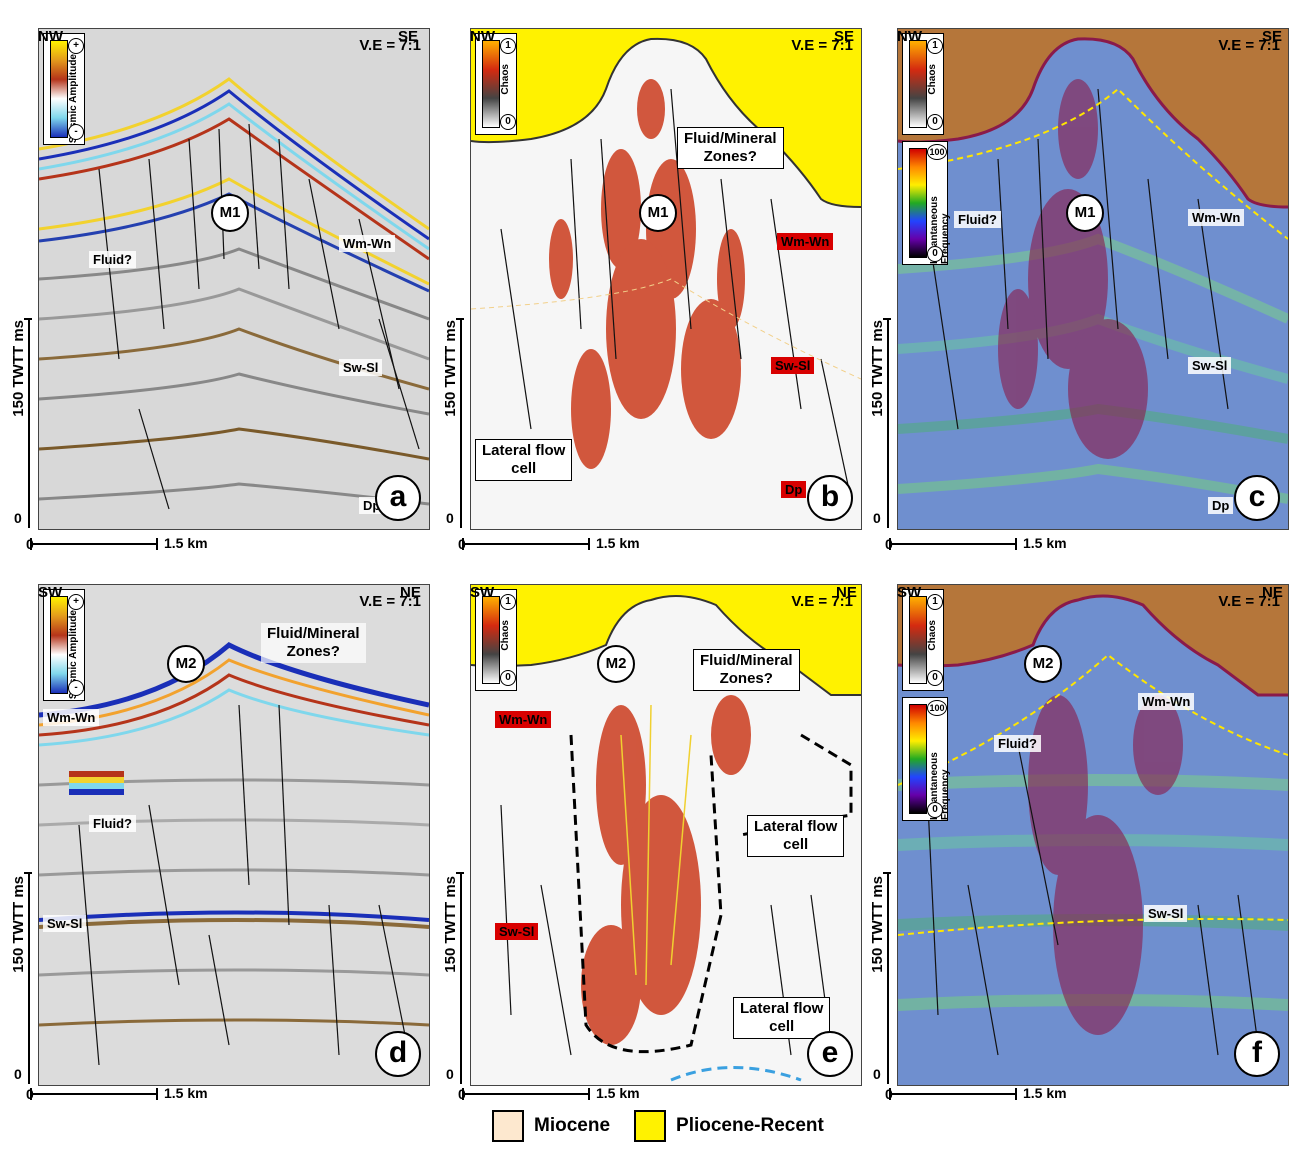 The width and height of the screenshot is (1299, 1150). What do you see at coordinates (508, 46) in the screenshot?
I see `legend-top-label: 1` at bounding box center [508, 46].